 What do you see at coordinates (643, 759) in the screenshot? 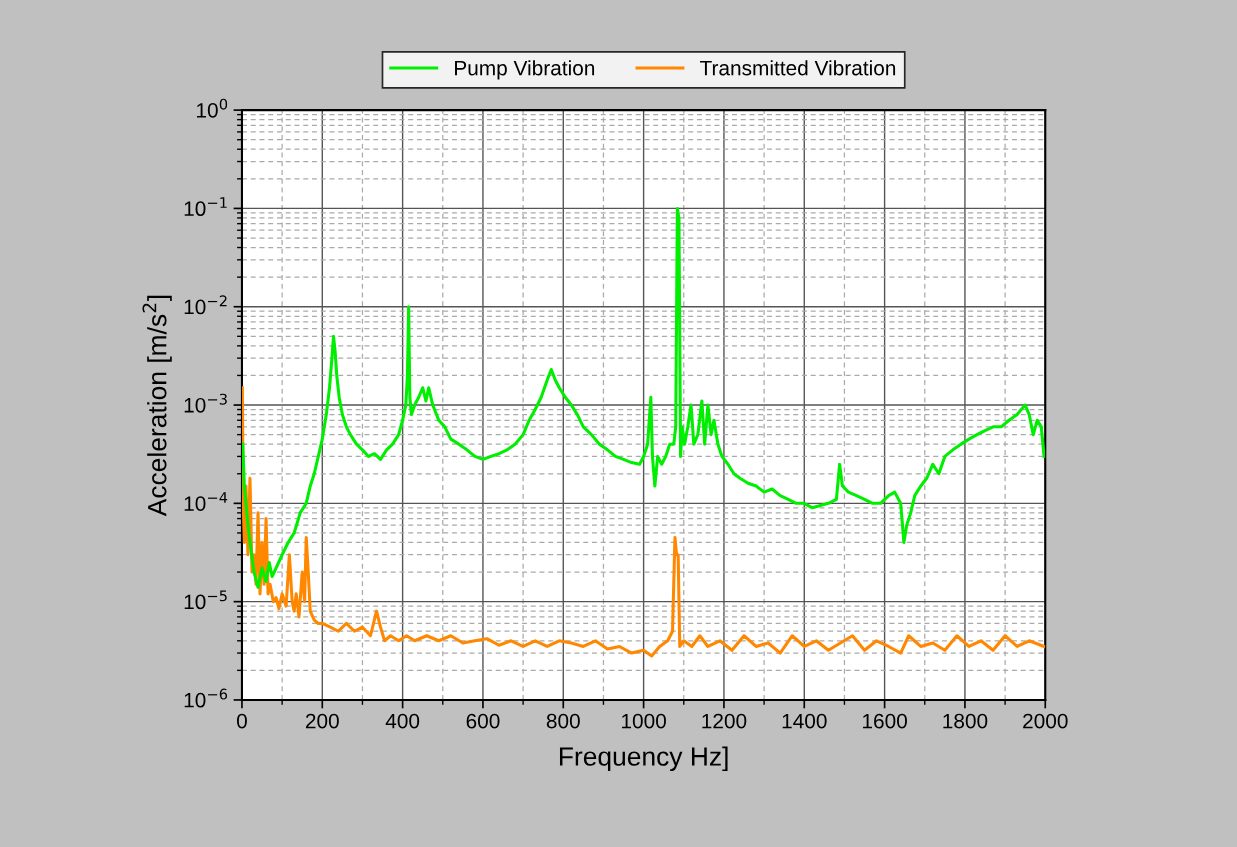
I see `x-axis-title: Frequency Hz]` at bounding box center [643, 759].